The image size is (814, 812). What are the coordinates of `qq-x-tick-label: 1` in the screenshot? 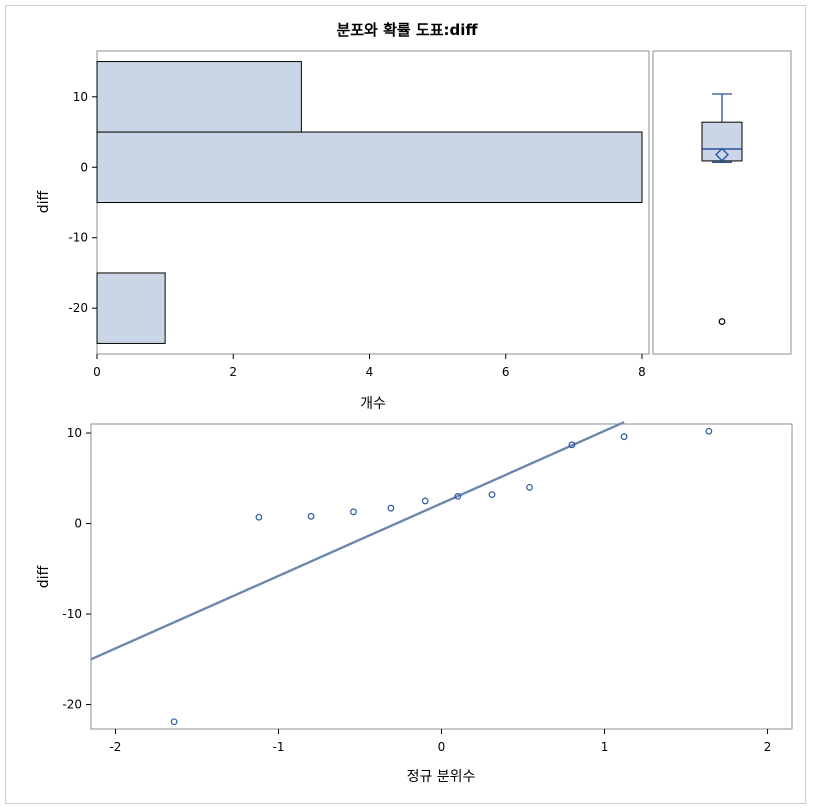 It's located at (605, 747).